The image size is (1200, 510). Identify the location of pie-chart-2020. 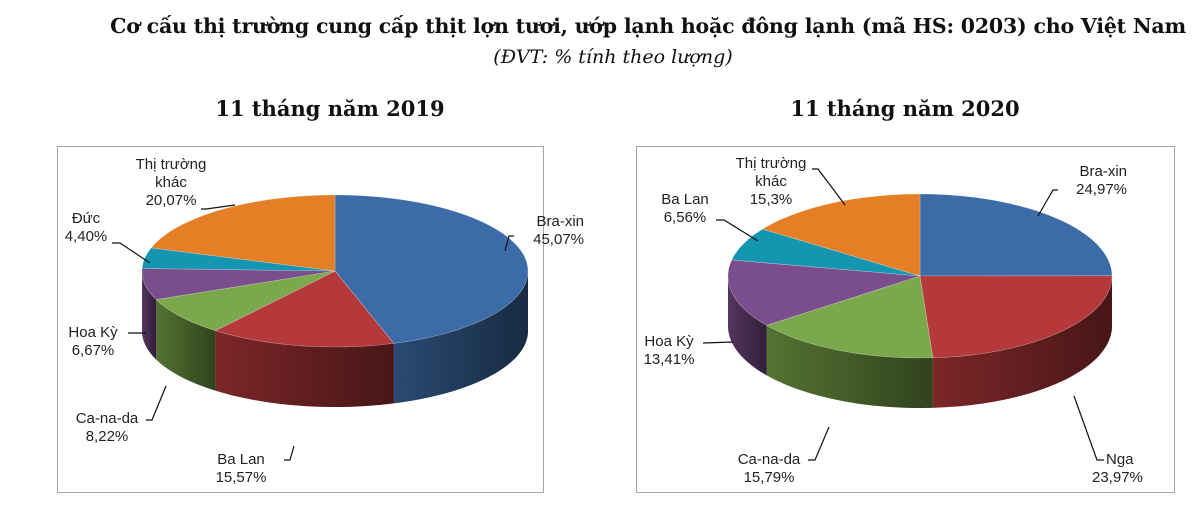
(920, 300).